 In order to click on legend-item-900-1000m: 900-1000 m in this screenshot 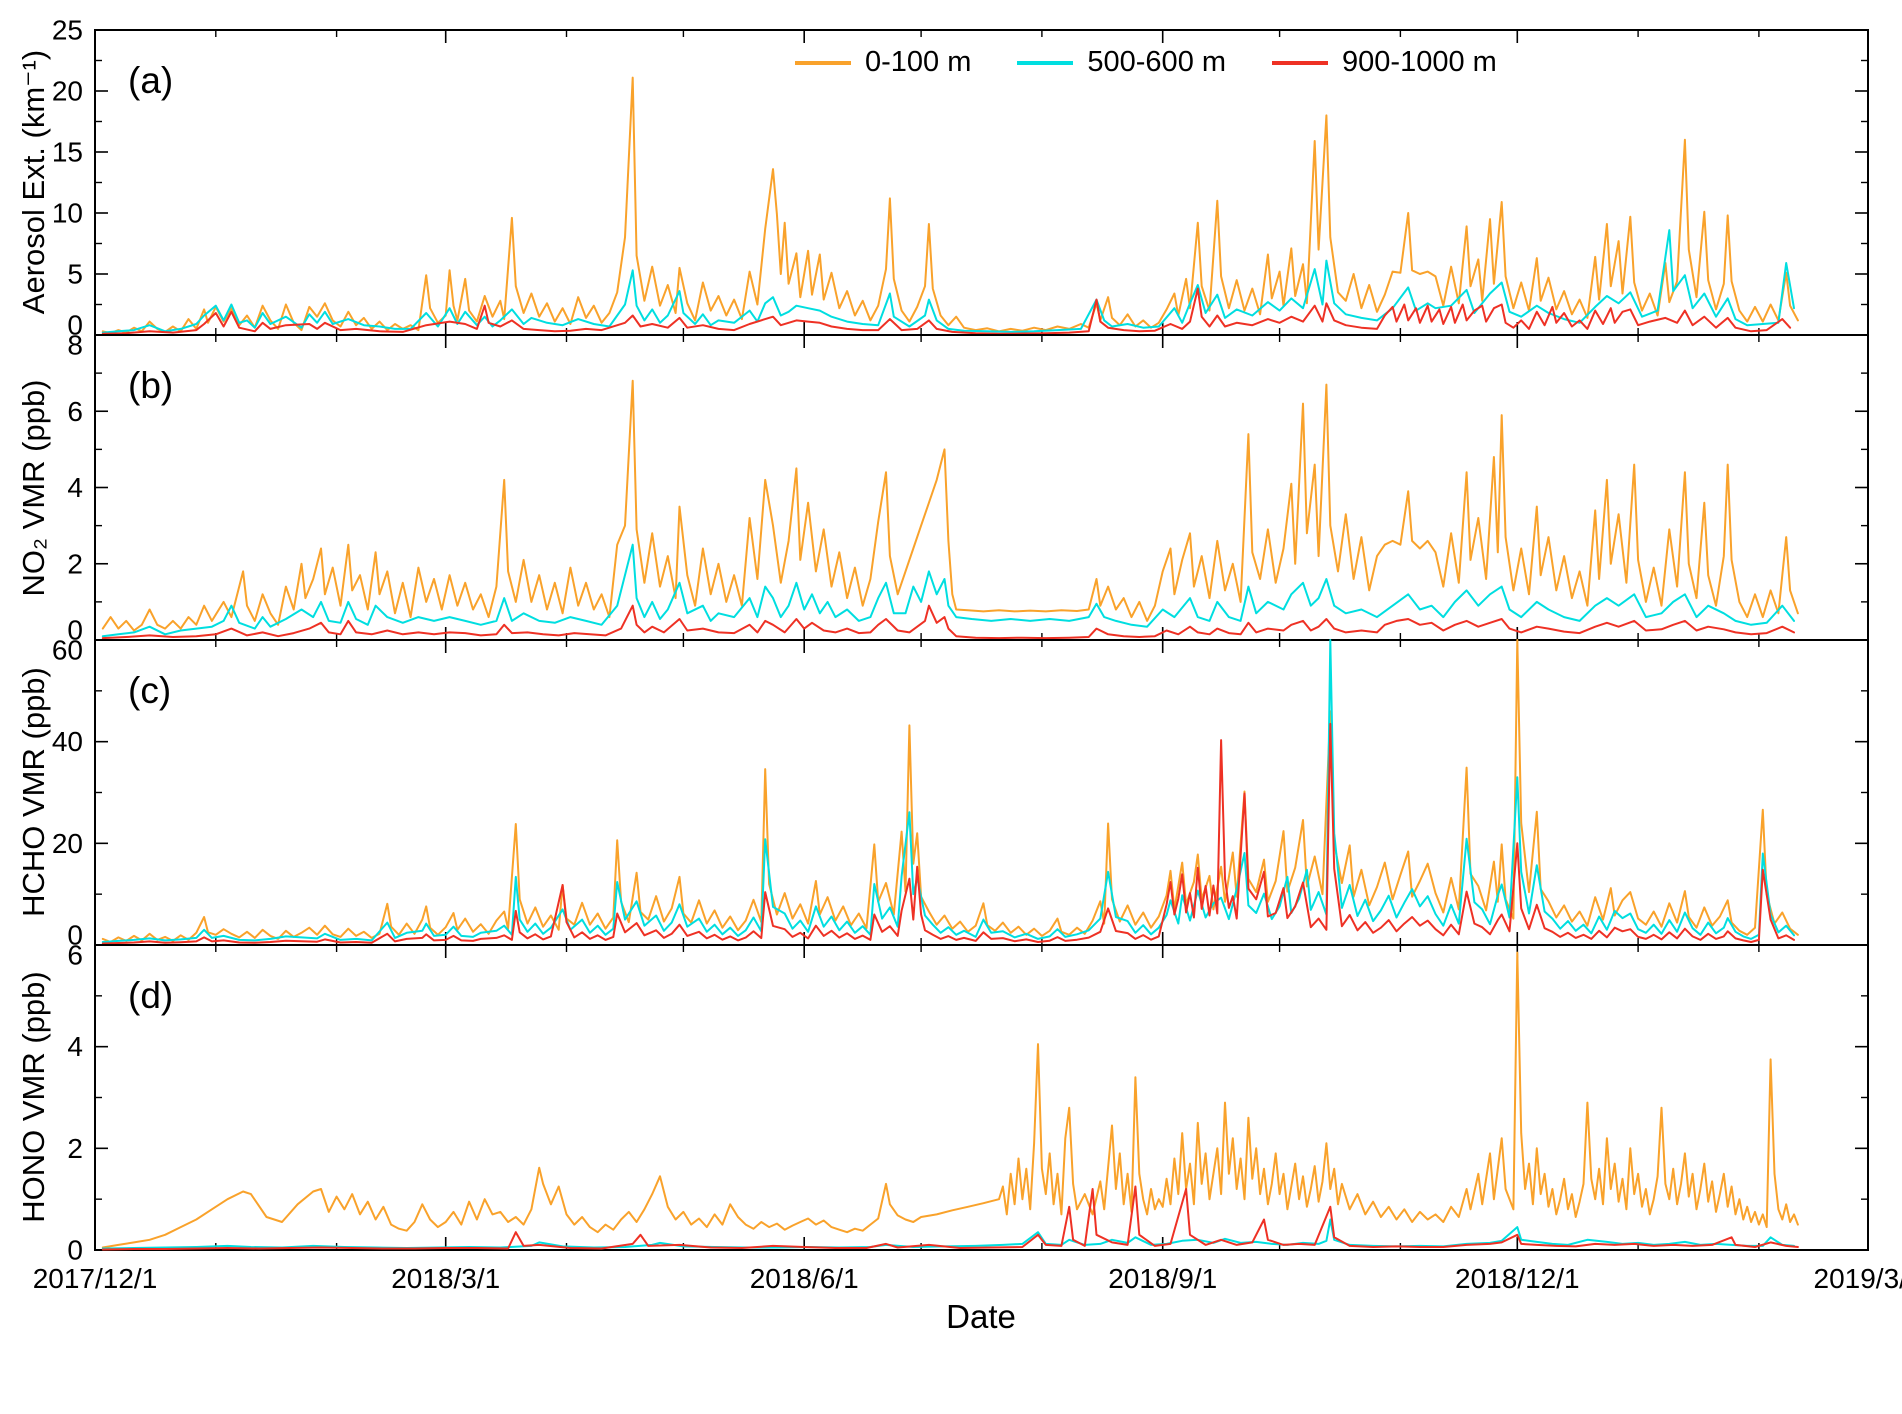, I will do `click(1384, 62)`.